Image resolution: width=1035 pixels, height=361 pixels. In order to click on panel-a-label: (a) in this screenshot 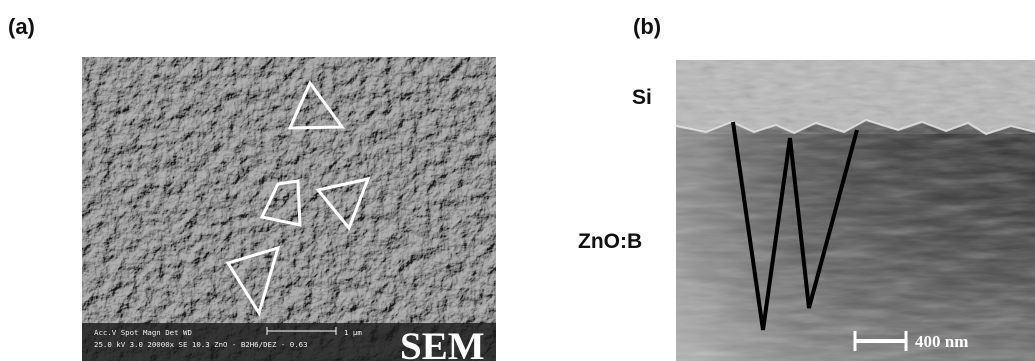, I will do `click(21, 26)`.